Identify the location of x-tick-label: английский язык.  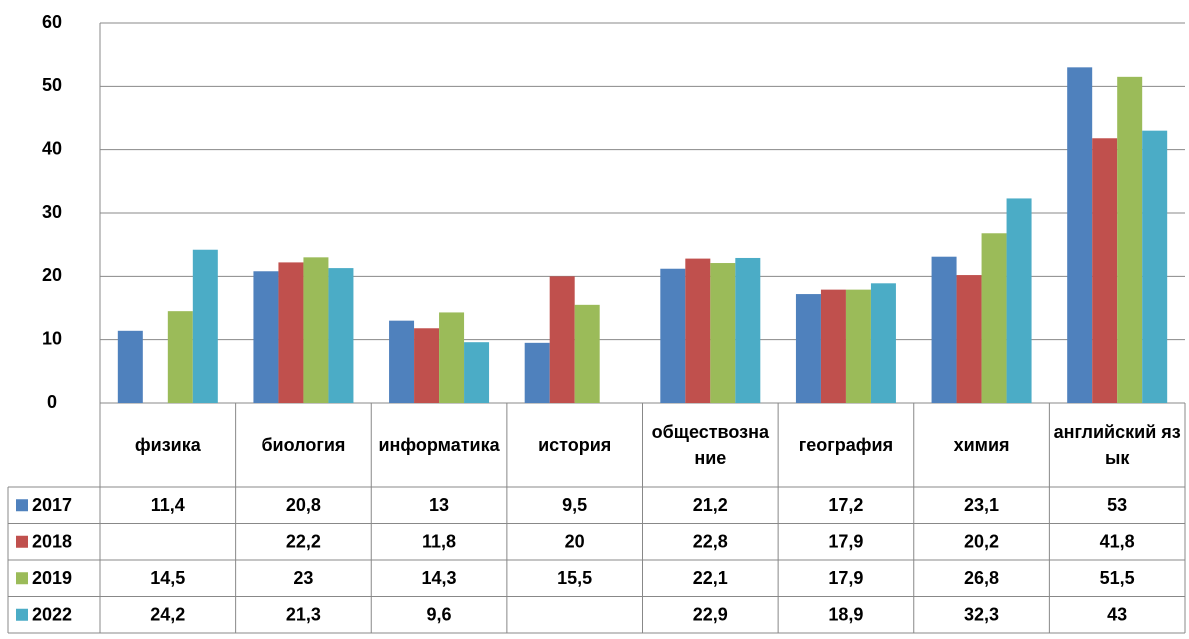
(1117, 445).